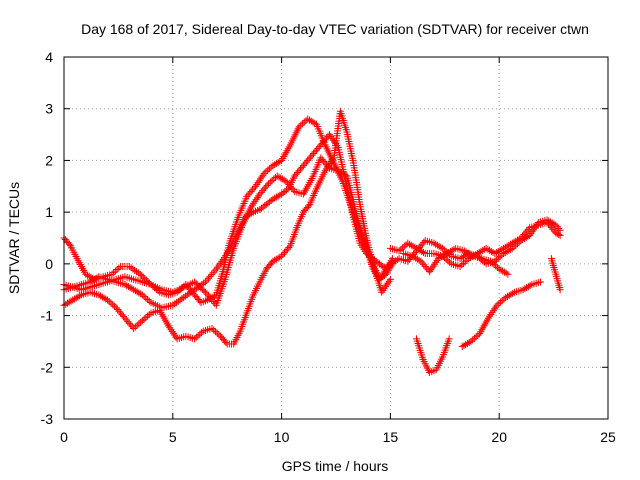 The height and width of the screenshot is (480, 640). I want to click on x-tick-label: 25, so click(608, 437).